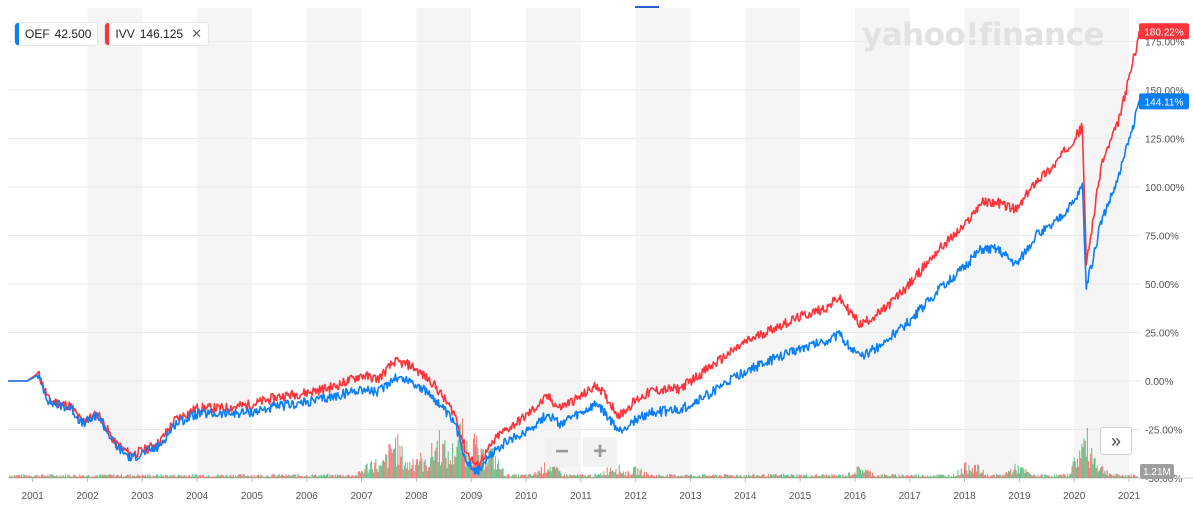 The image size is (1193, 509). What do you see at coordinates (157, 34) in the screenshot?
I see `legend-chip-ivv: IVV 146.125 ✕` at bounding box center [157, 34].